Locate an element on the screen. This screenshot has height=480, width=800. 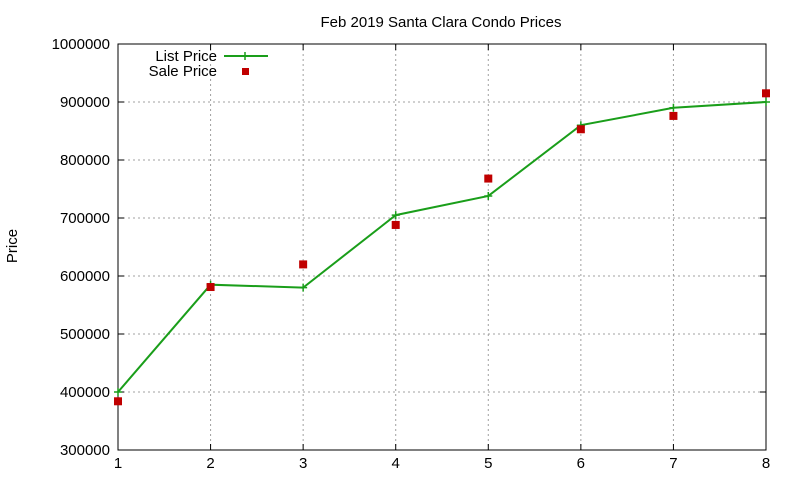
y-tick-label: 400000 is located at coordinates (85, 392).